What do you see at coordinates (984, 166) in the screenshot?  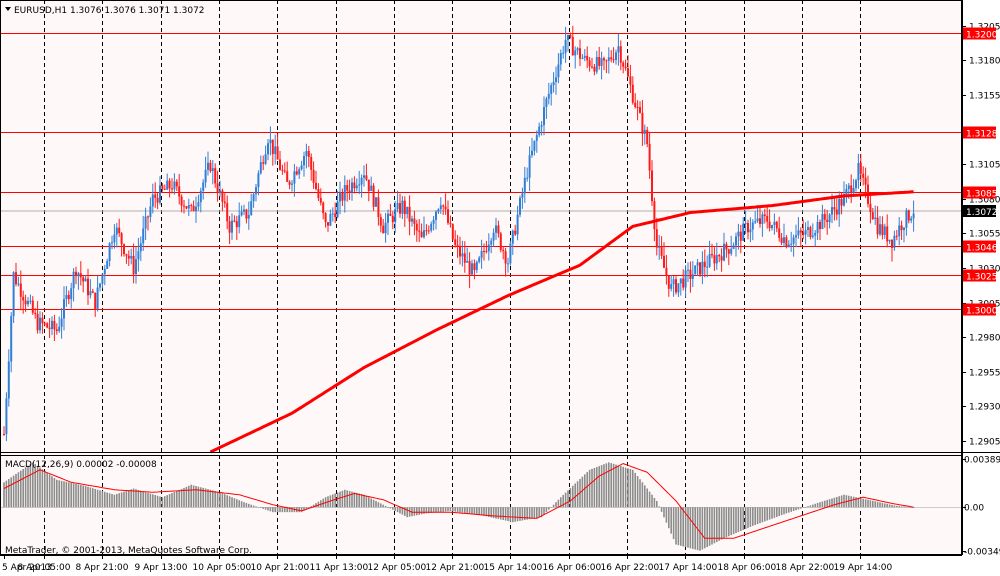 I see `price-tick-label: 1.3105` at bounding box center [984, 166].